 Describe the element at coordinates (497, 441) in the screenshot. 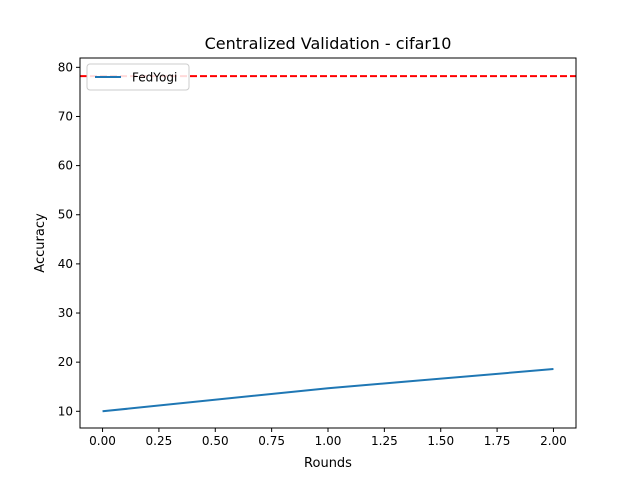

I see `x-tick-label: 1.75` at that location.